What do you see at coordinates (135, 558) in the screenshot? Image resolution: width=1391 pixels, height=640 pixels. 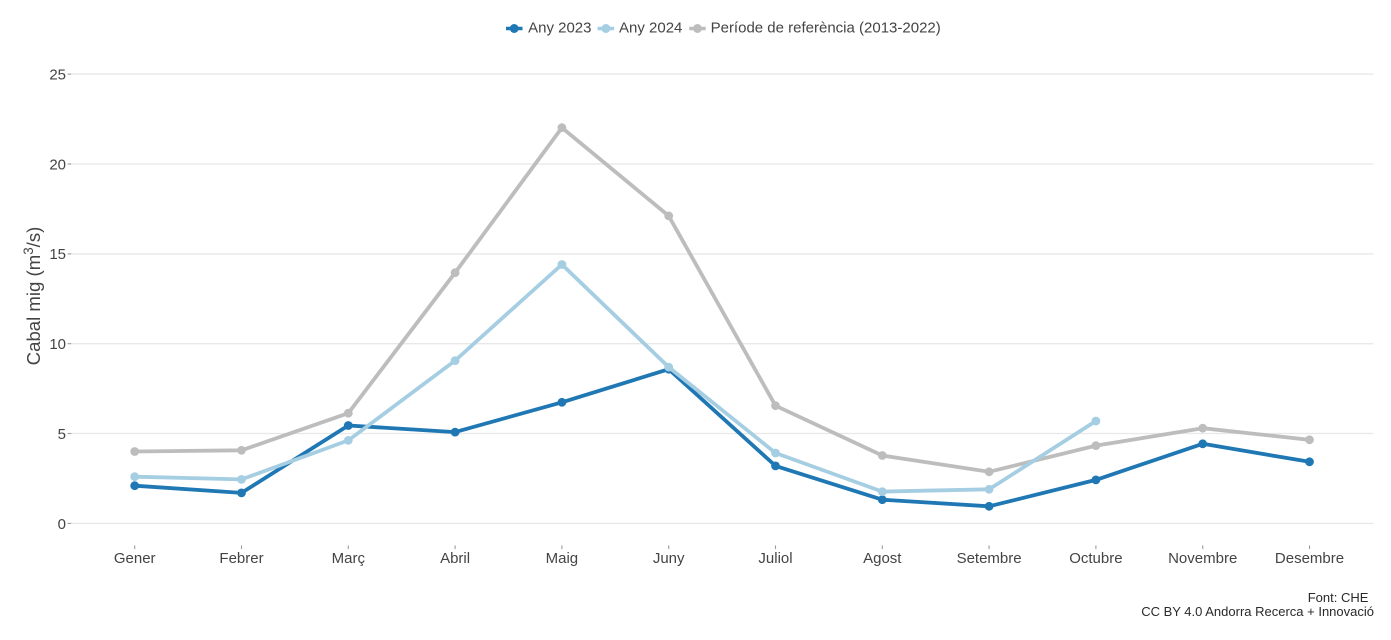 I see `svg-text: Gener` at bounding box center [135, 558].